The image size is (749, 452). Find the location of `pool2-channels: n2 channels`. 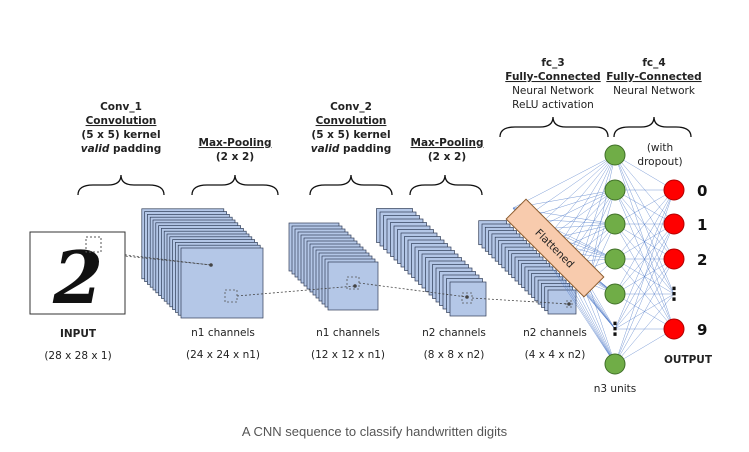

pool2-channels: n2 channels is located at coordinates (555, 333).